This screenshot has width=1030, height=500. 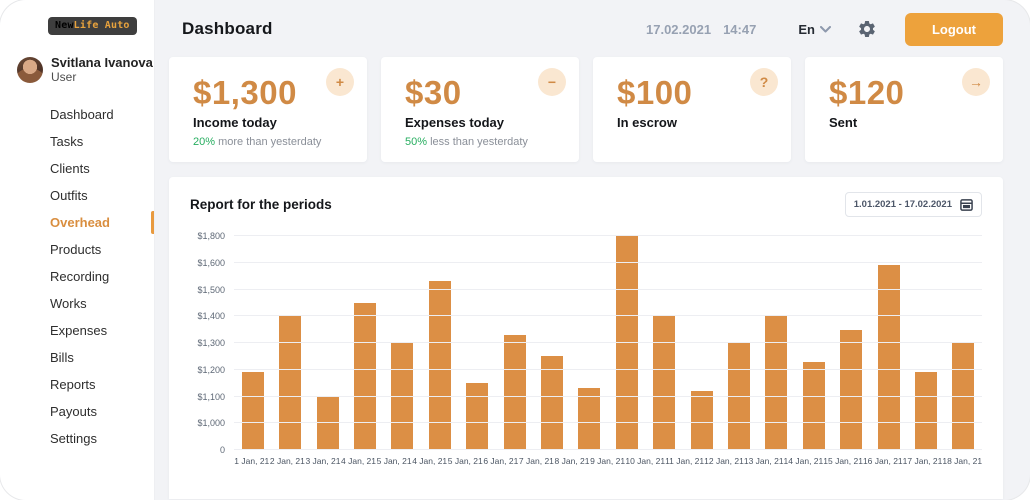 What do you see at coordinates (701, 29) in the screenshot?
I see `datetime: 17.02.2021 14:47` at bounding box center [701, 29].